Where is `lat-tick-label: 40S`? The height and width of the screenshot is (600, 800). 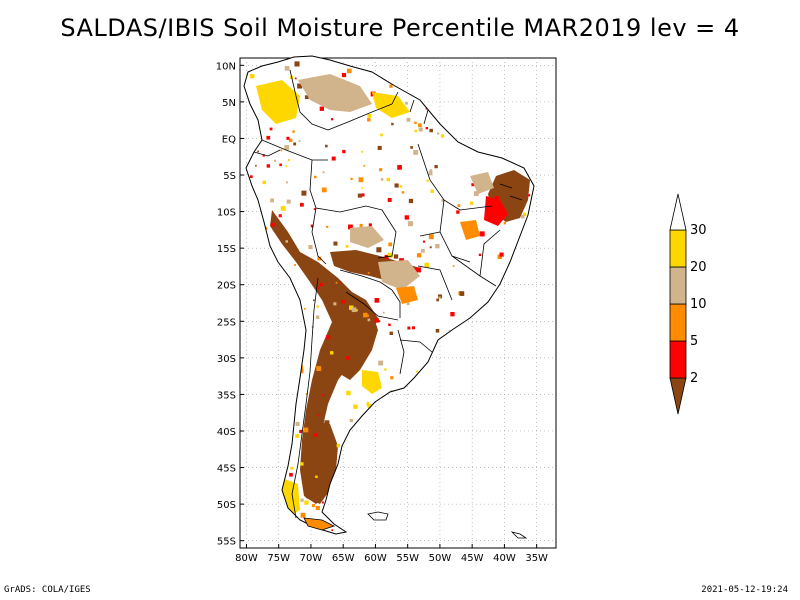
lat-tick-label: 40S is located at coordinates (226, 432).